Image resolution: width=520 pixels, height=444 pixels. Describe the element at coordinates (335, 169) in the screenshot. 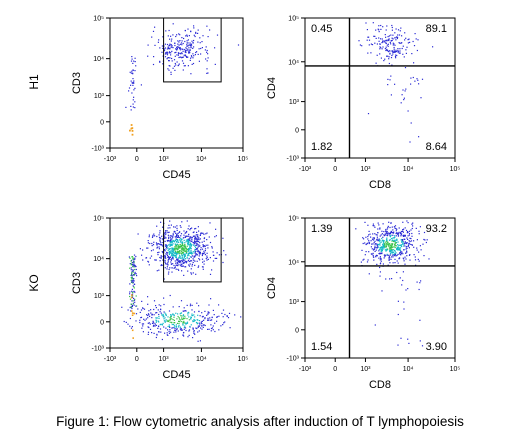

I see `panel2-x-tick-label: 0` at that location.